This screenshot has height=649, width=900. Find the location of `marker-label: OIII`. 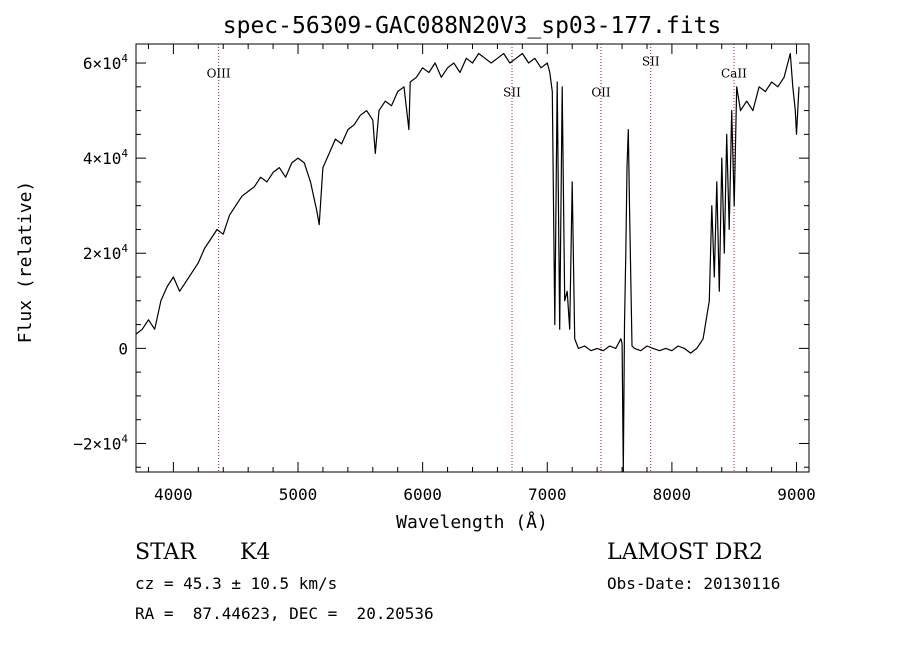

marker-label: OIII is located at coordinates (219, 73).